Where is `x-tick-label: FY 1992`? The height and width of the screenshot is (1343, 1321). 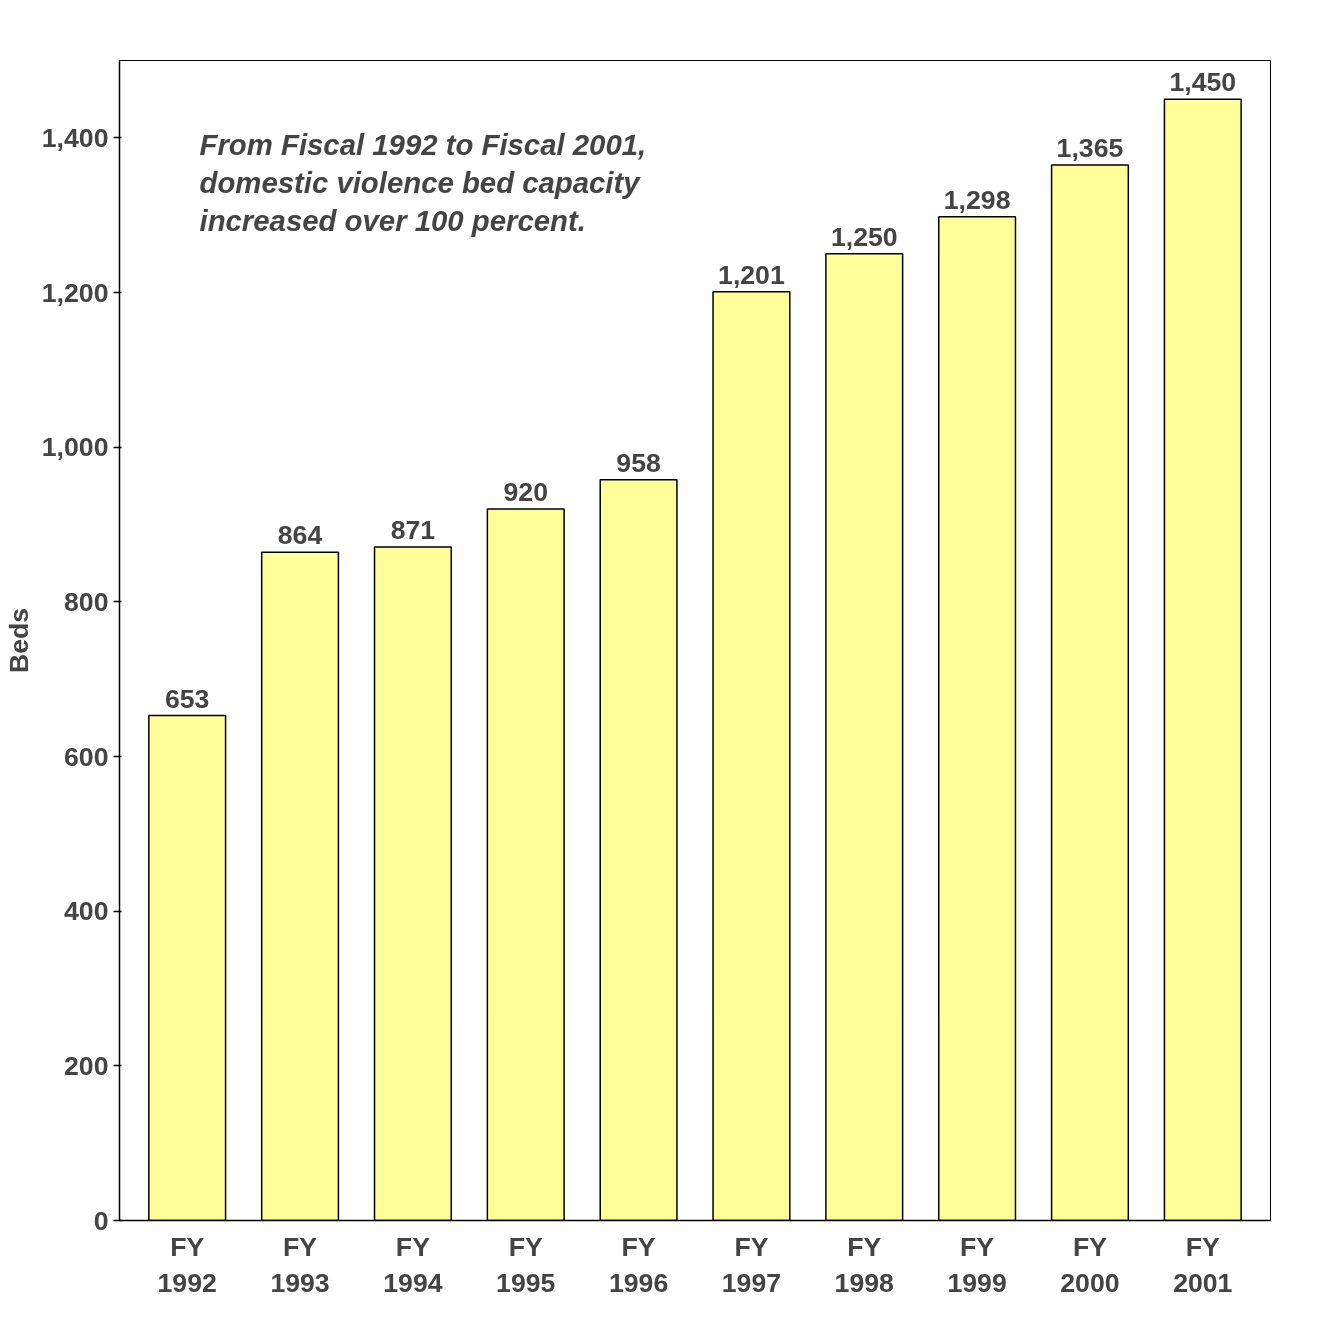 x-tick-label: FY 1992 is located at coordinates (187, 1264).